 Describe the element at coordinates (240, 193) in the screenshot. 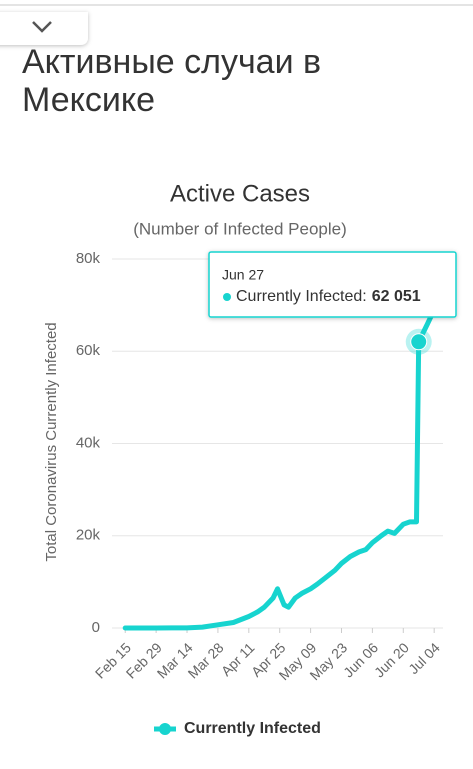

I see `chart-title: Active Cases` at that location.